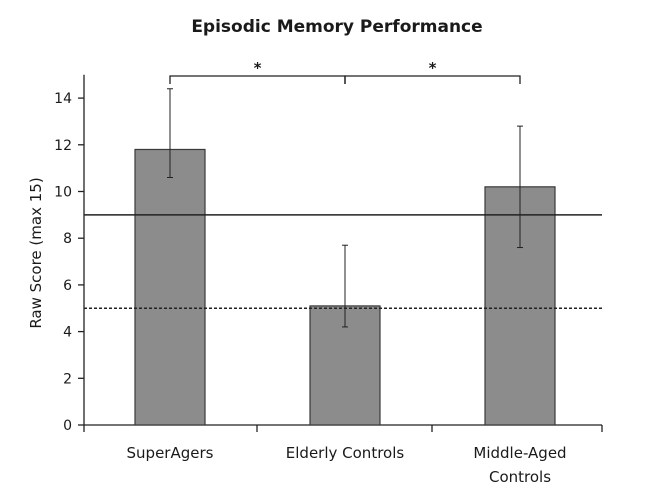  I want to click on x-tick-label: Middle-Aged, so click(519, 453).